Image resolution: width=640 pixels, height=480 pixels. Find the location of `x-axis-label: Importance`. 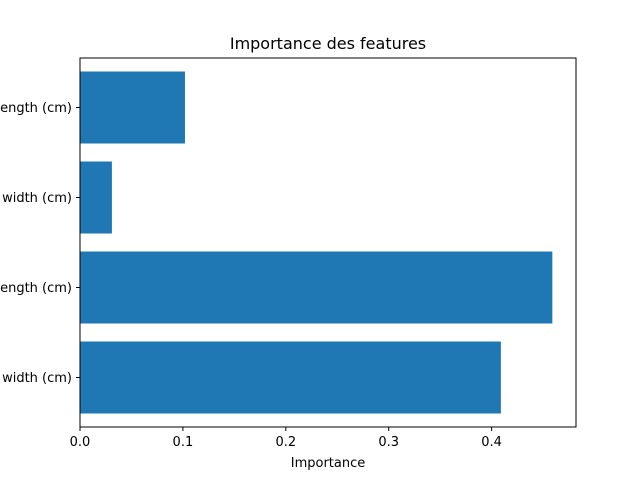

x-axis-label: Importance is located at coordinates (328, 463).